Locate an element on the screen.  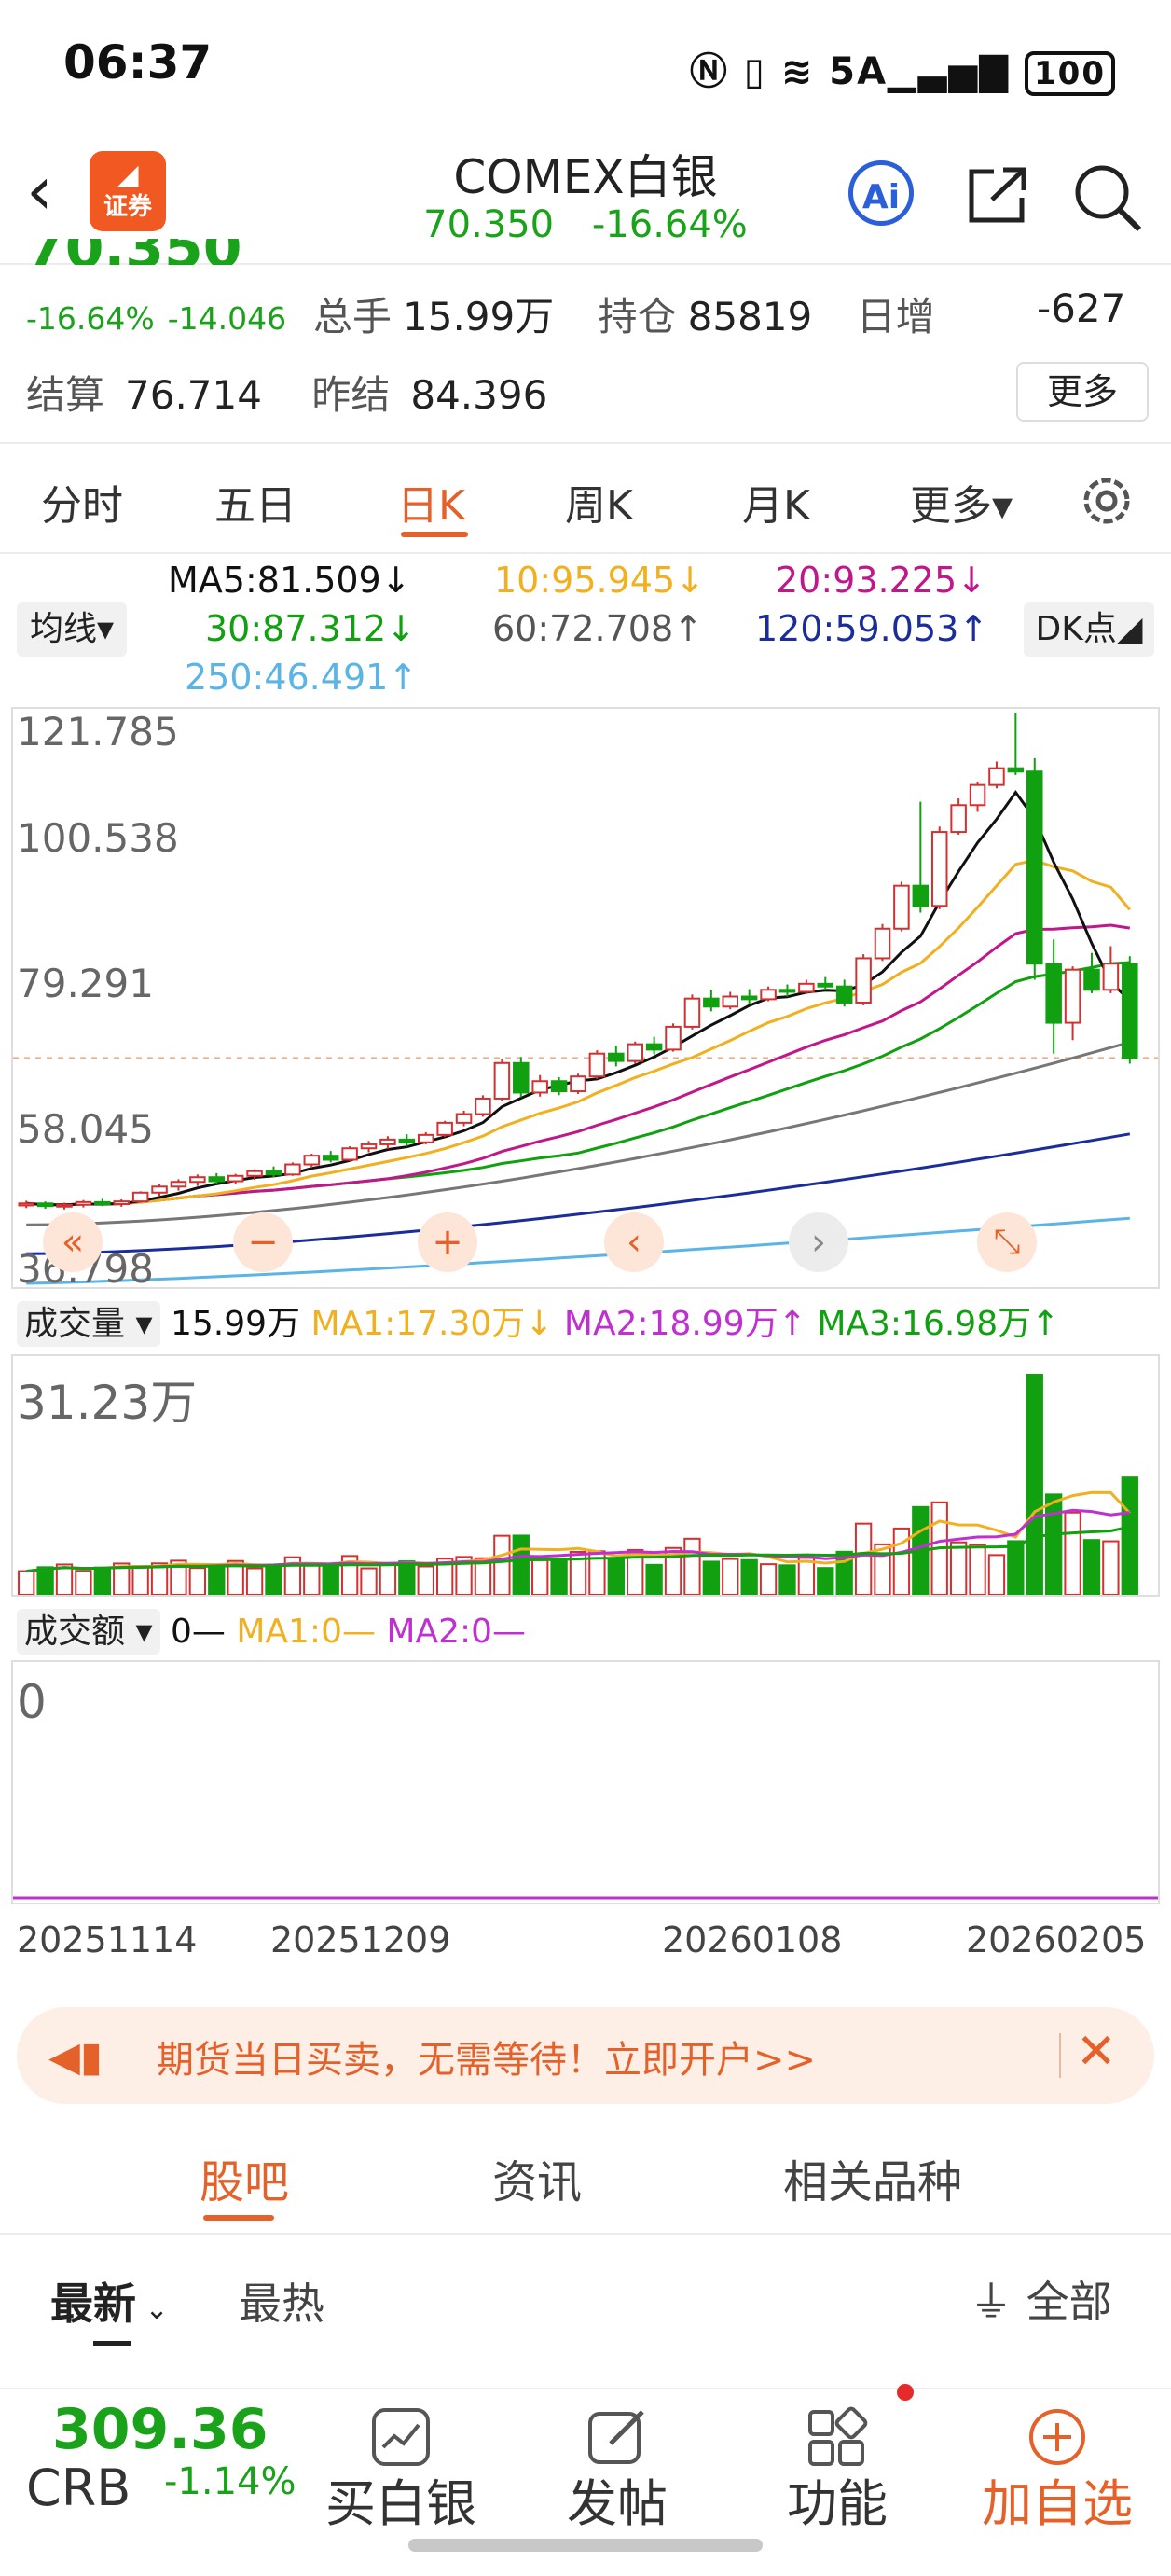
amount-chart is located at coordinates (585, 1782).